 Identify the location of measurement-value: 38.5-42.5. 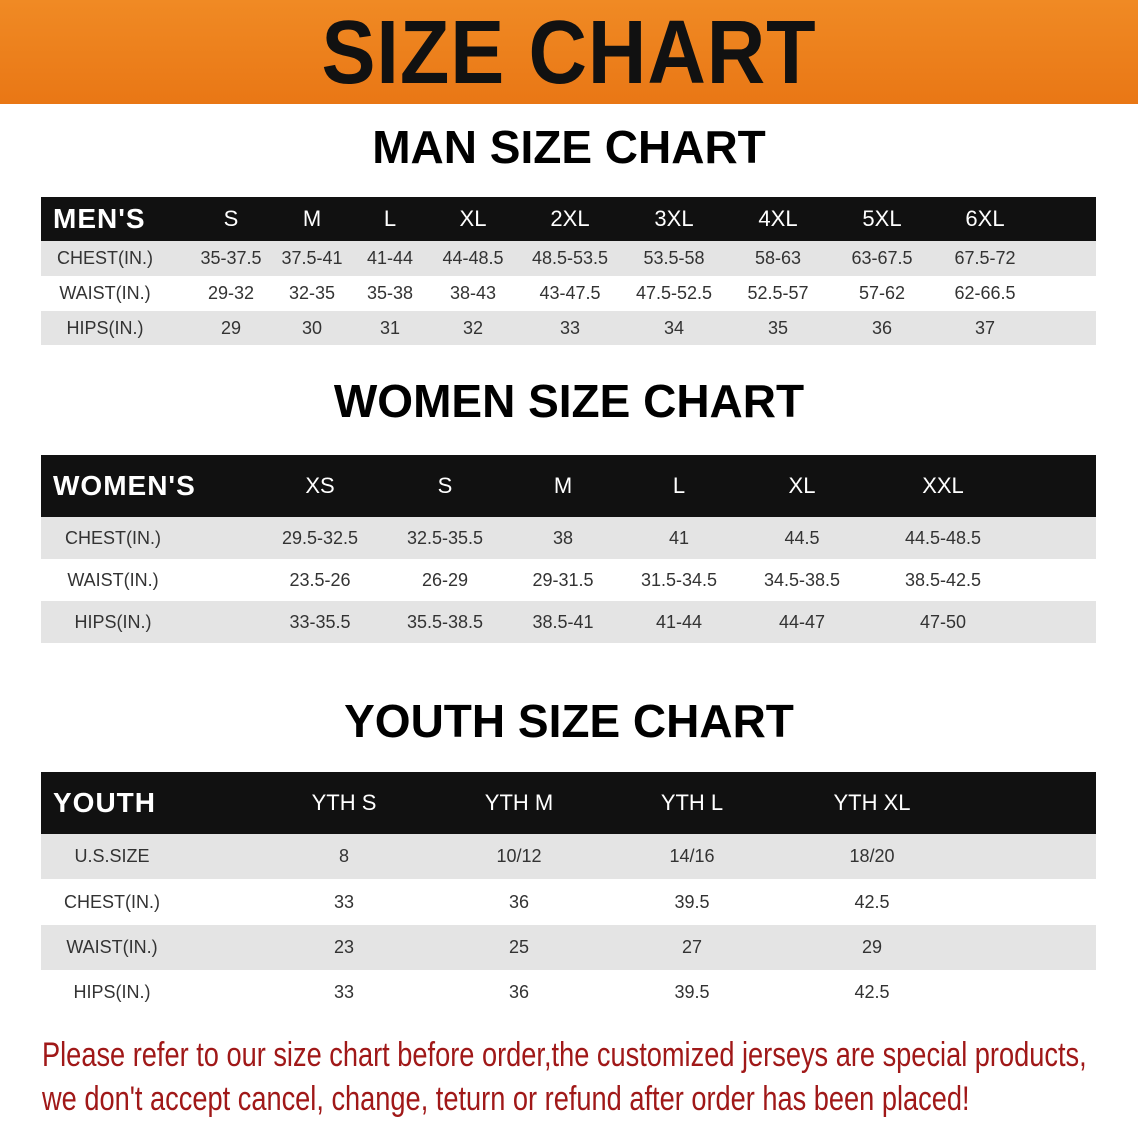
(943, 579).